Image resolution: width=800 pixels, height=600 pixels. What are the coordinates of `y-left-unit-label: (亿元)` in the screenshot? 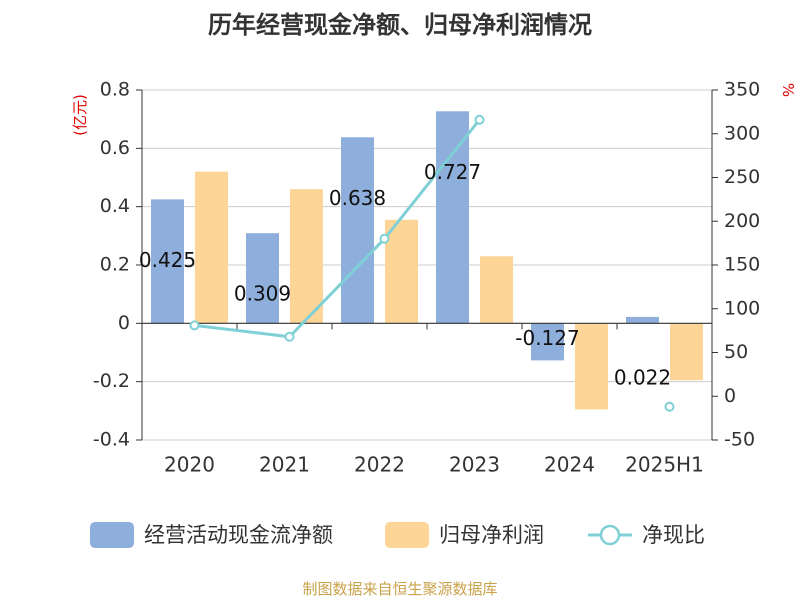 It's located at (80, 115).